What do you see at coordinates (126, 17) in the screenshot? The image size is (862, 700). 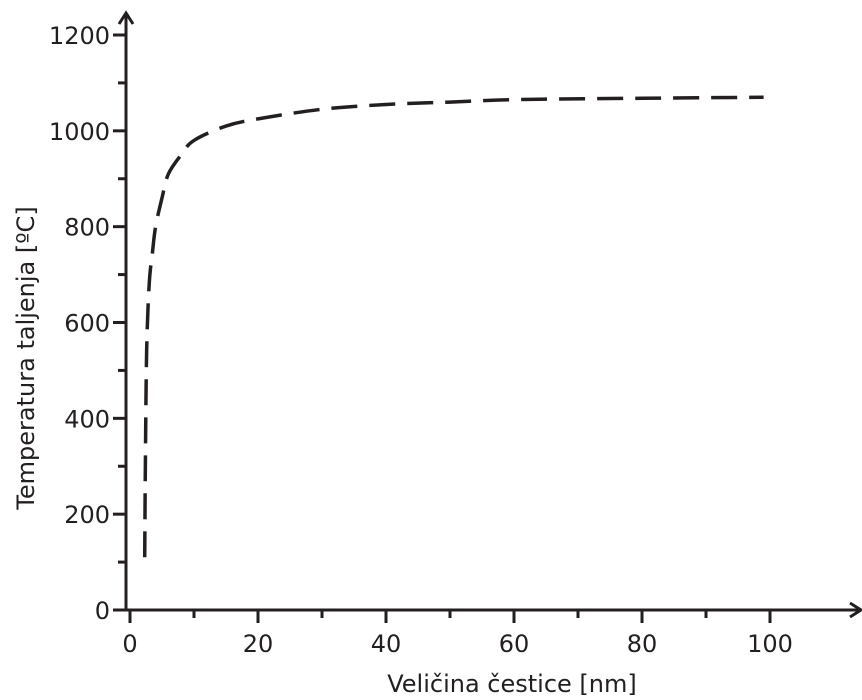 I see `y-axis-arrow-icon` at bounding box center [126, 17].